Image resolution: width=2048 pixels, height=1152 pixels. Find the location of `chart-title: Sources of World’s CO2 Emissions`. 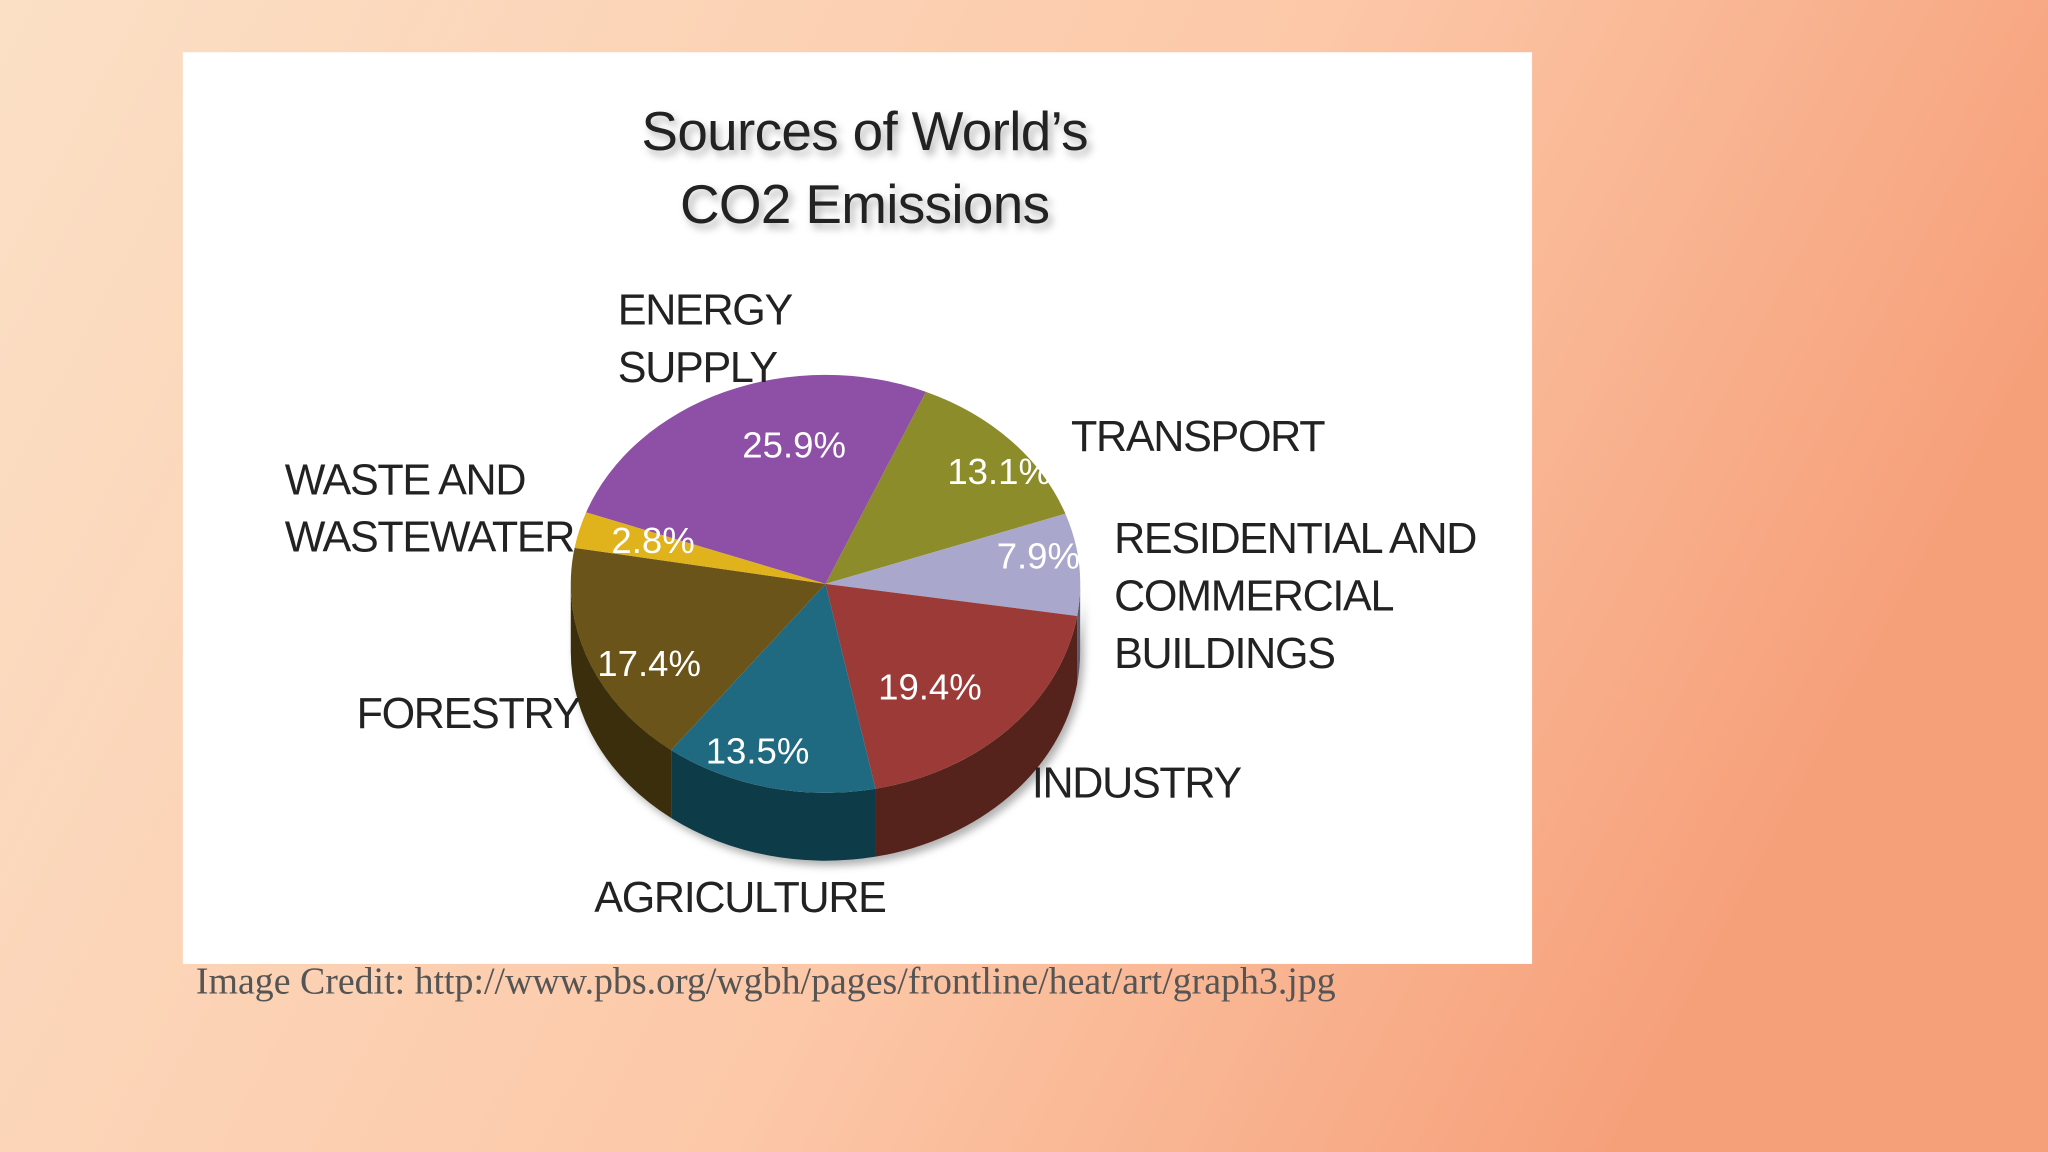

chart-title: Sources of World’s CO2 Emissions is located at coordinates (864, 167).